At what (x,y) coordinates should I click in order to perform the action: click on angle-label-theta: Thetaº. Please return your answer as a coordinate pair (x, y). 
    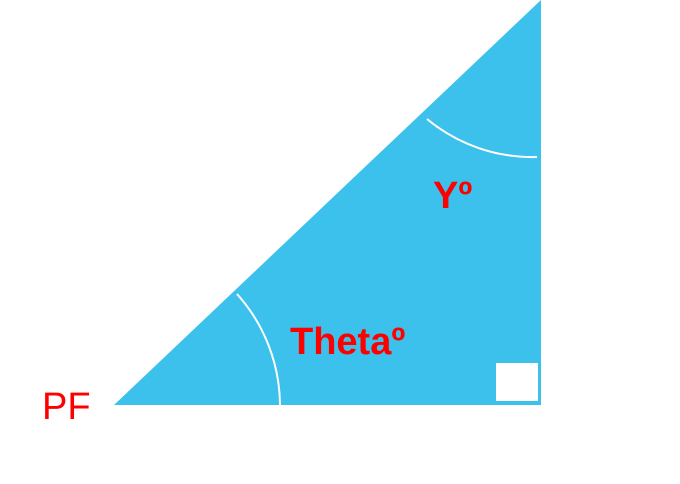
    Looking at the image, I should click on (347, 342).